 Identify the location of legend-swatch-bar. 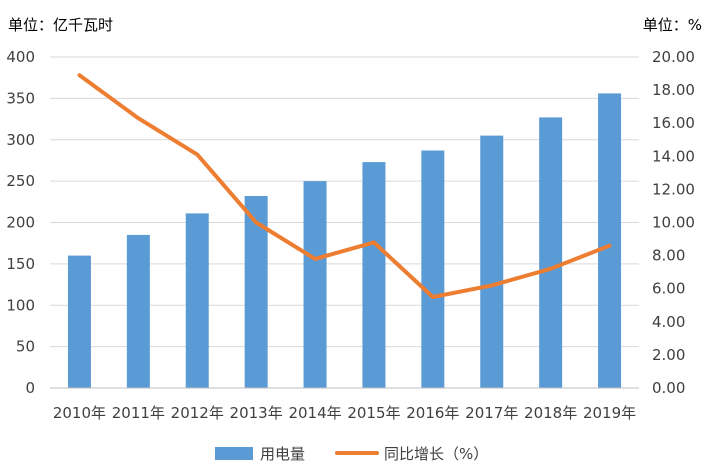
(234, 453).